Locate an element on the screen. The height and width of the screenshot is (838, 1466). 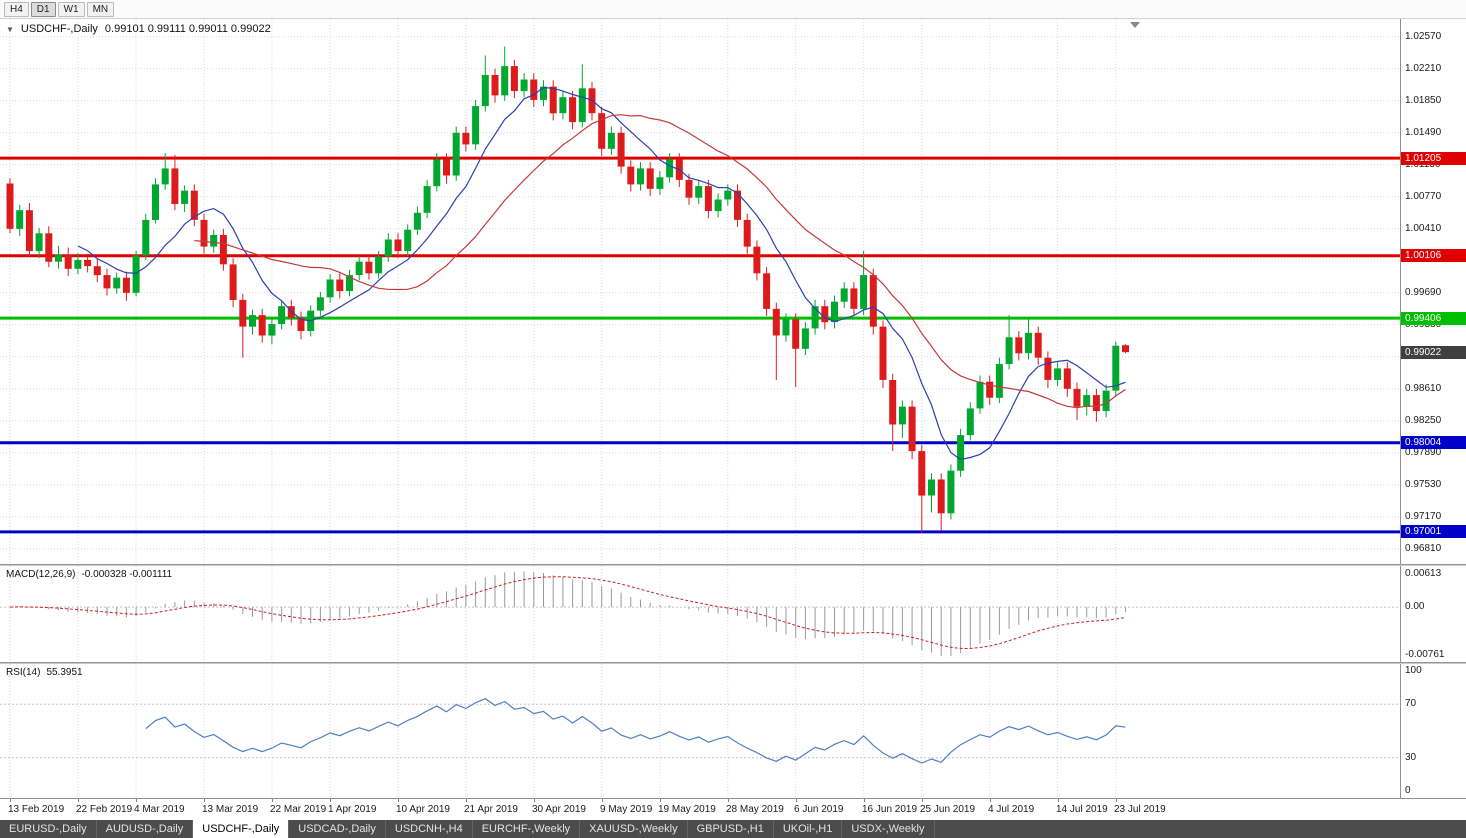
timeframe-button-d1: D1 is located at coordinates (43, 9).